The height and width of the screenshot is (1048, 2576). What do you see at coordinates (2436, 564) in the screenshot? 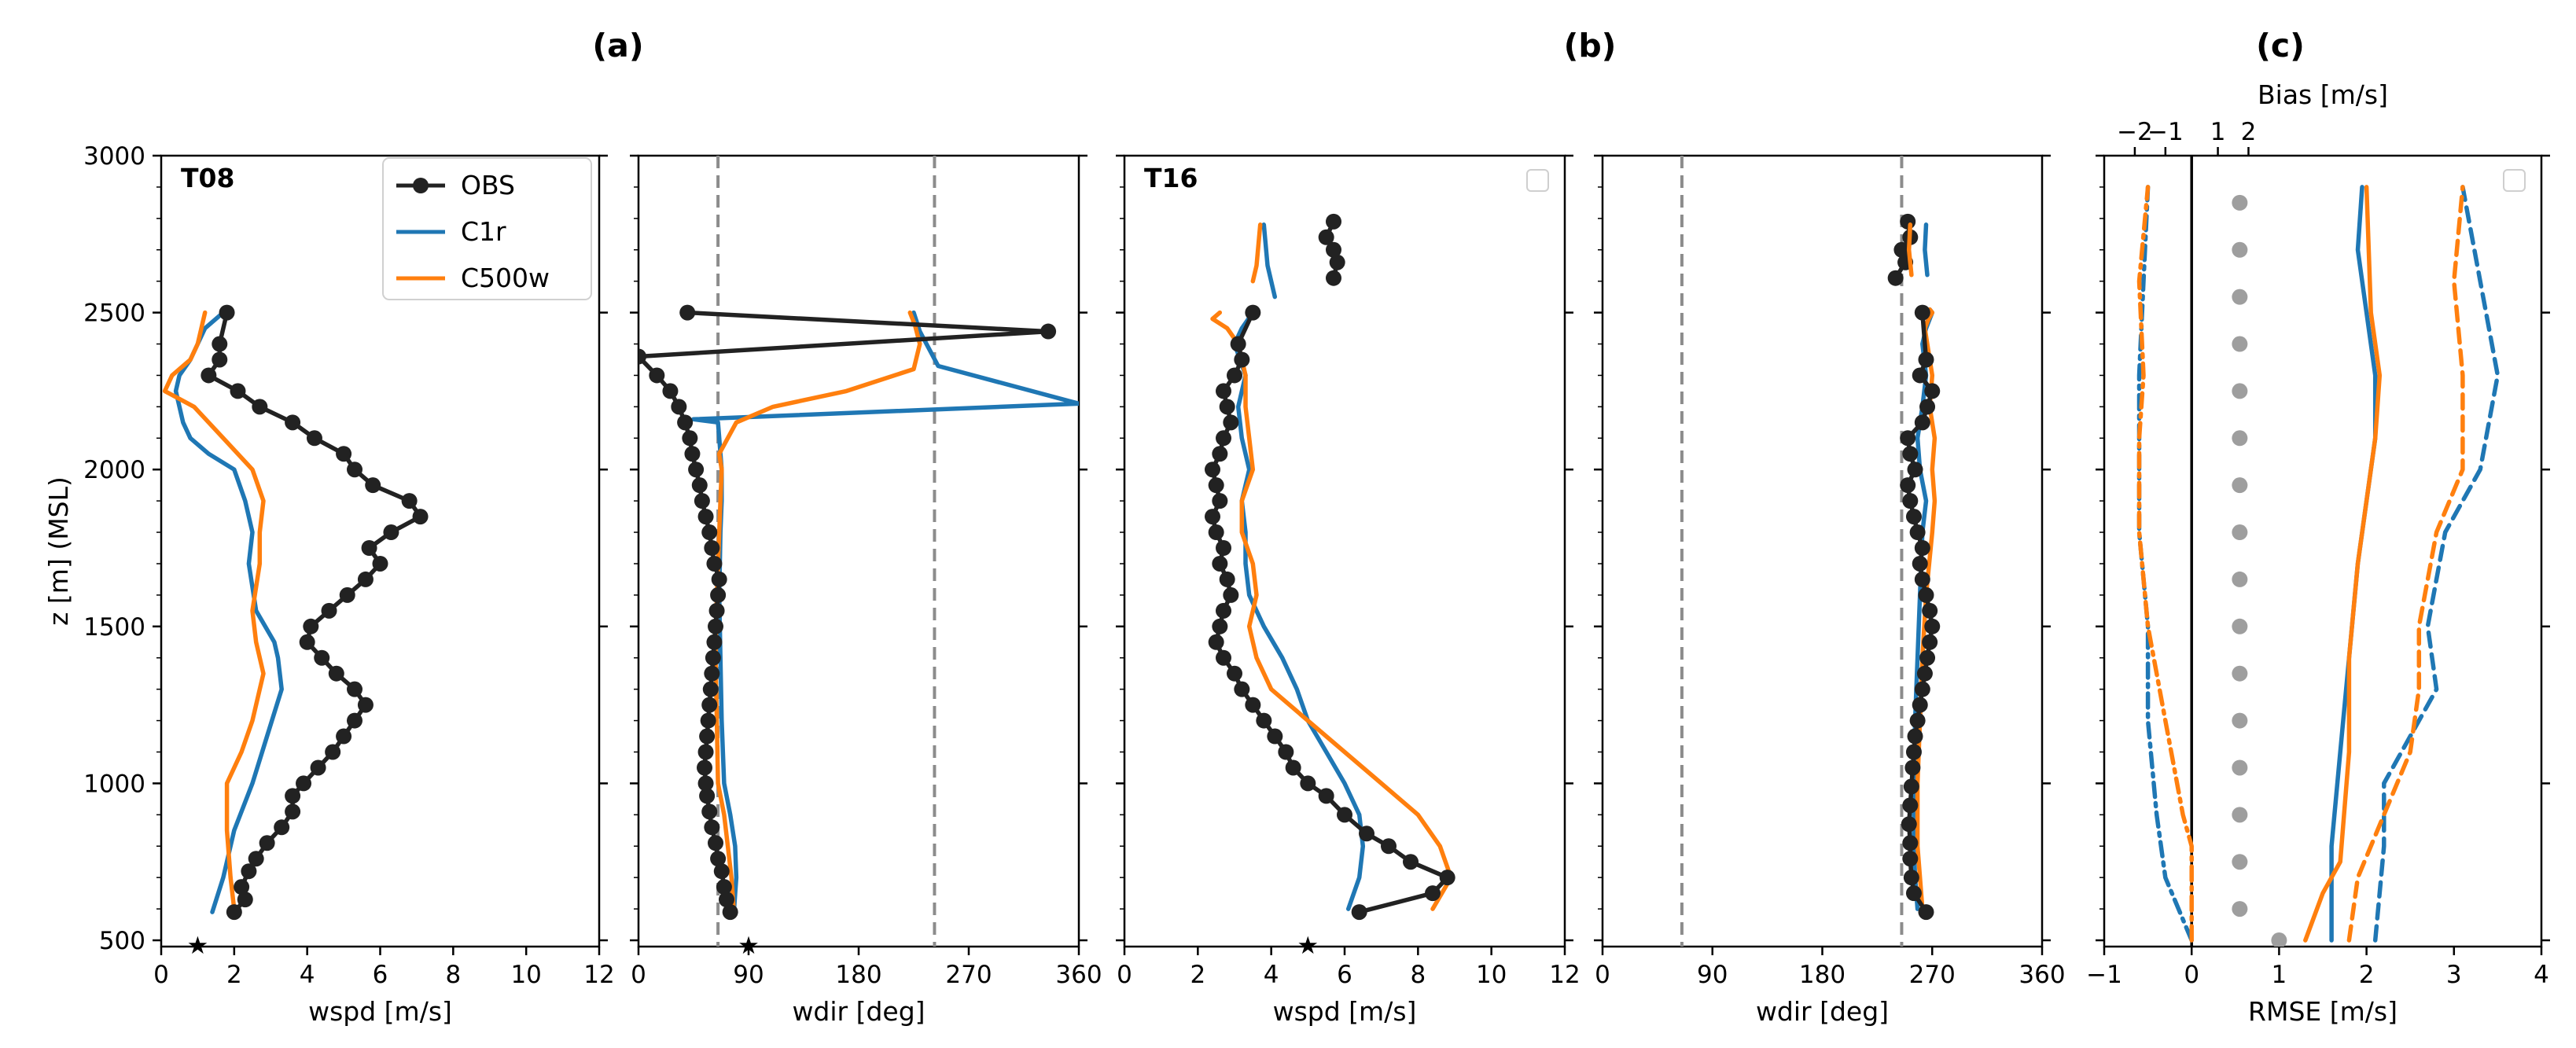
I see `c1r-rmse-dashed-line` at bounding box center [2436, 564].